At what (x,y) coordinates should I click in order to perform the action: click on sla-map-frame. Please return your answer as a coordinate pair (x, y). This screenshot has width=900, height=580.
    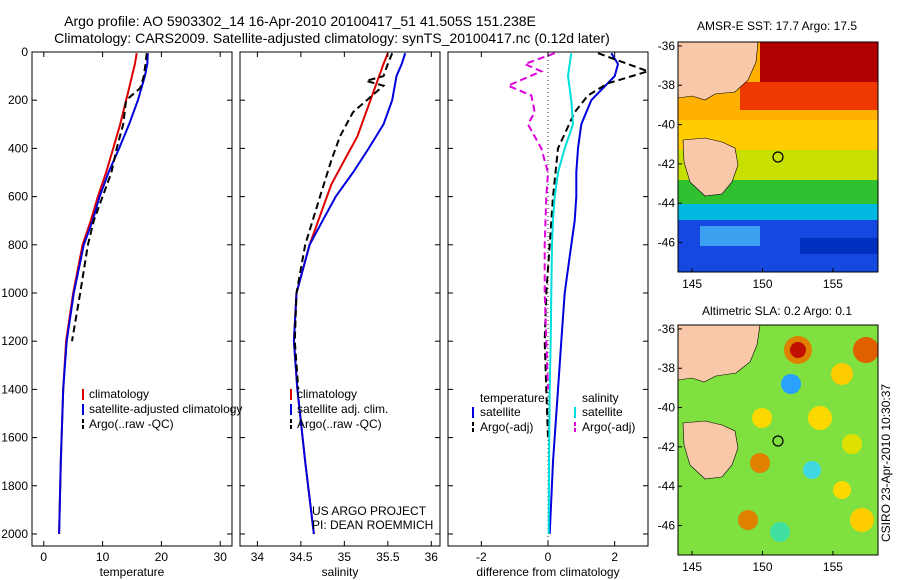
    Looking at the image, I should click on (778, 440).